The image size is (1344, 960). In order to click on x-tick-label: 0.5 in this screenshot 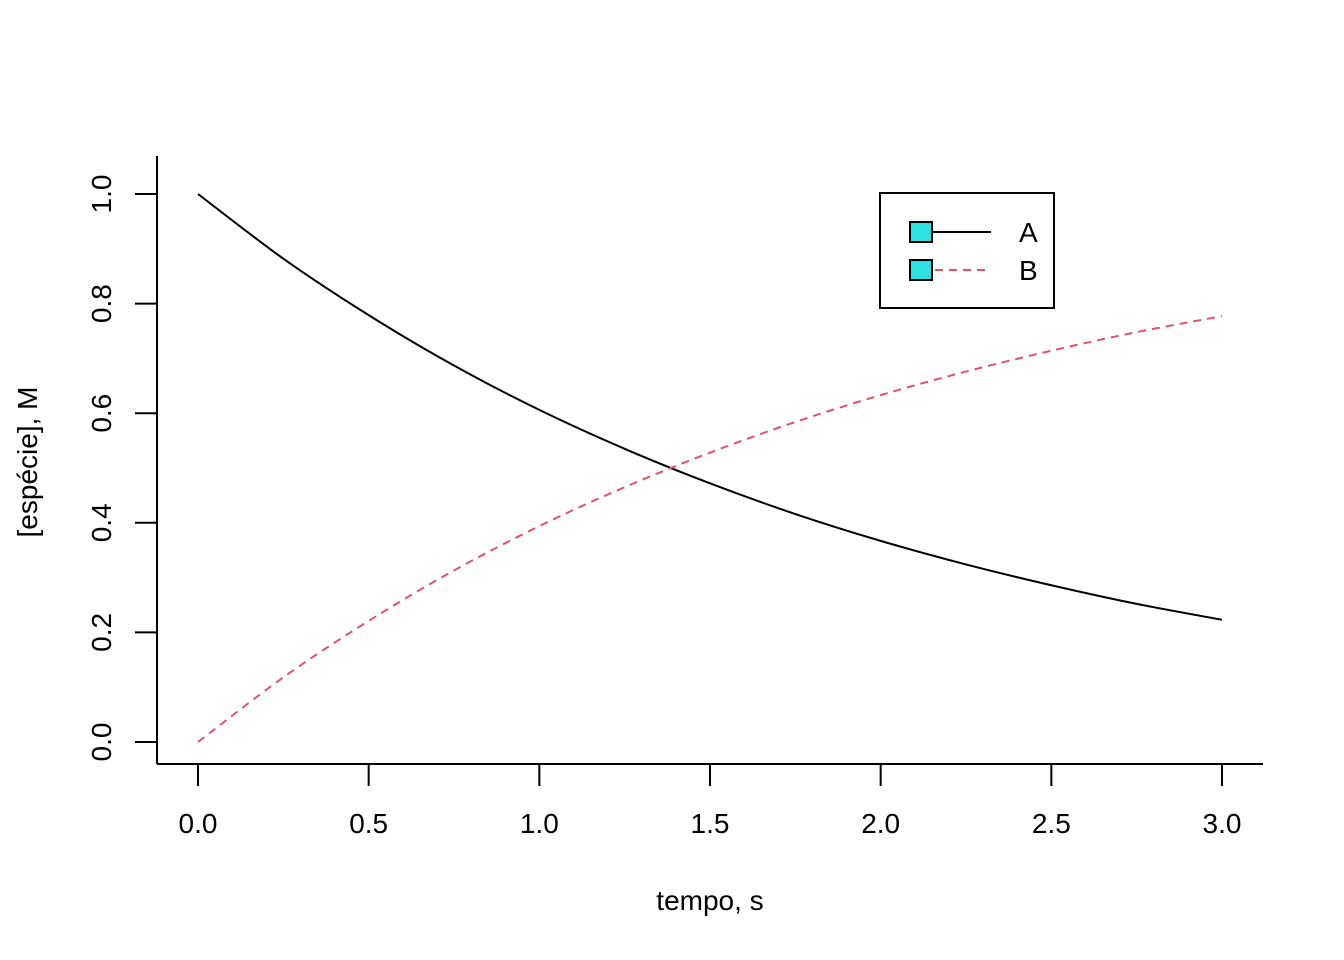, I will do `click(368, 823)`.